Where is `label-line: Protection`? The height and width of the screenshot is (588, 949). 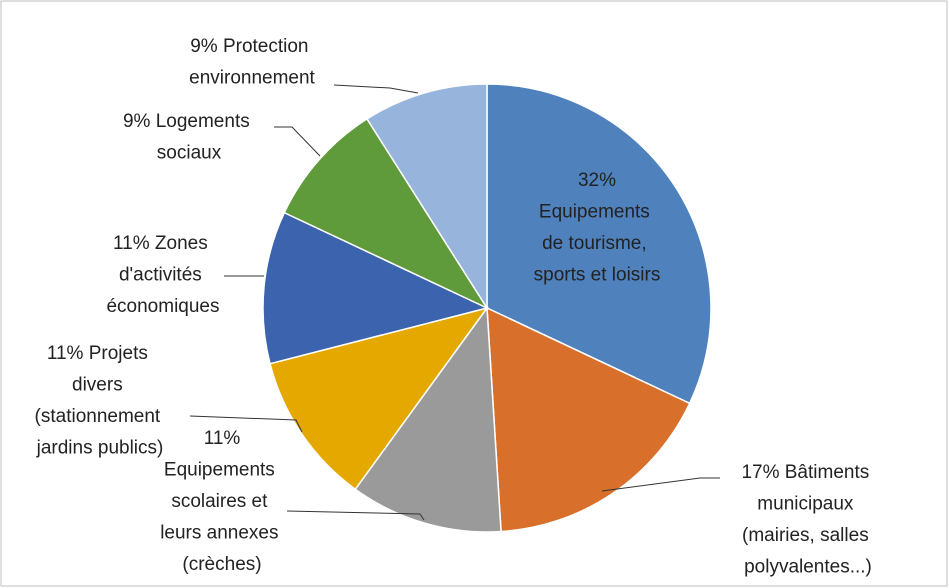 label-line: Protection is located at coordinates (266, 46).